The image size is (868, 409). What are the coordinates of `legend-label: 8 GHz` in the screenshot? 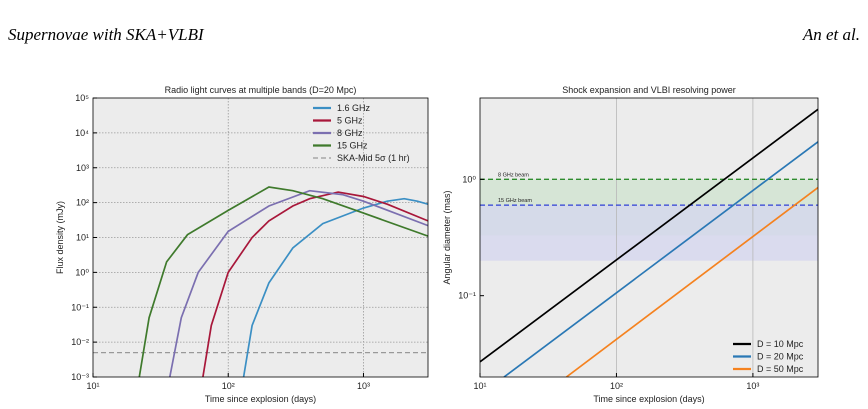 It's located at (350, 133).